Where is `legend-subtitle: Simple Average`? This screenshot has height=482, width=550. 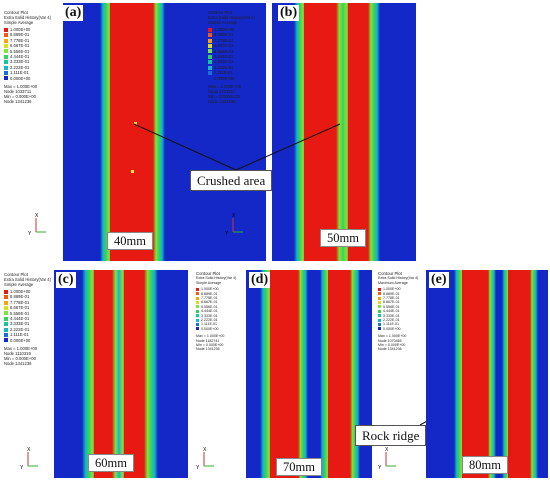 legend-subtitle: Simple Average is located at coordinates (223, 22).